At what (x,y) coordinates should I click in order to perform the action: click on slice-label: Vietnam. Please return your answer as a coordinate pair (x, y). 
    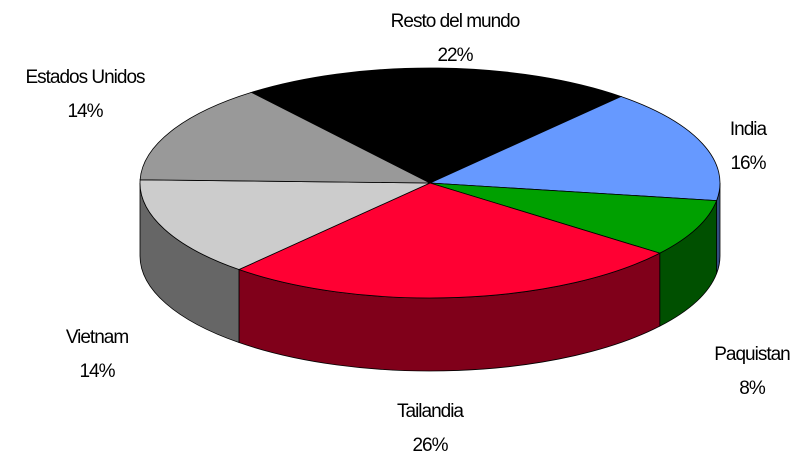
    Looking at the image, I should click on (97, 337).